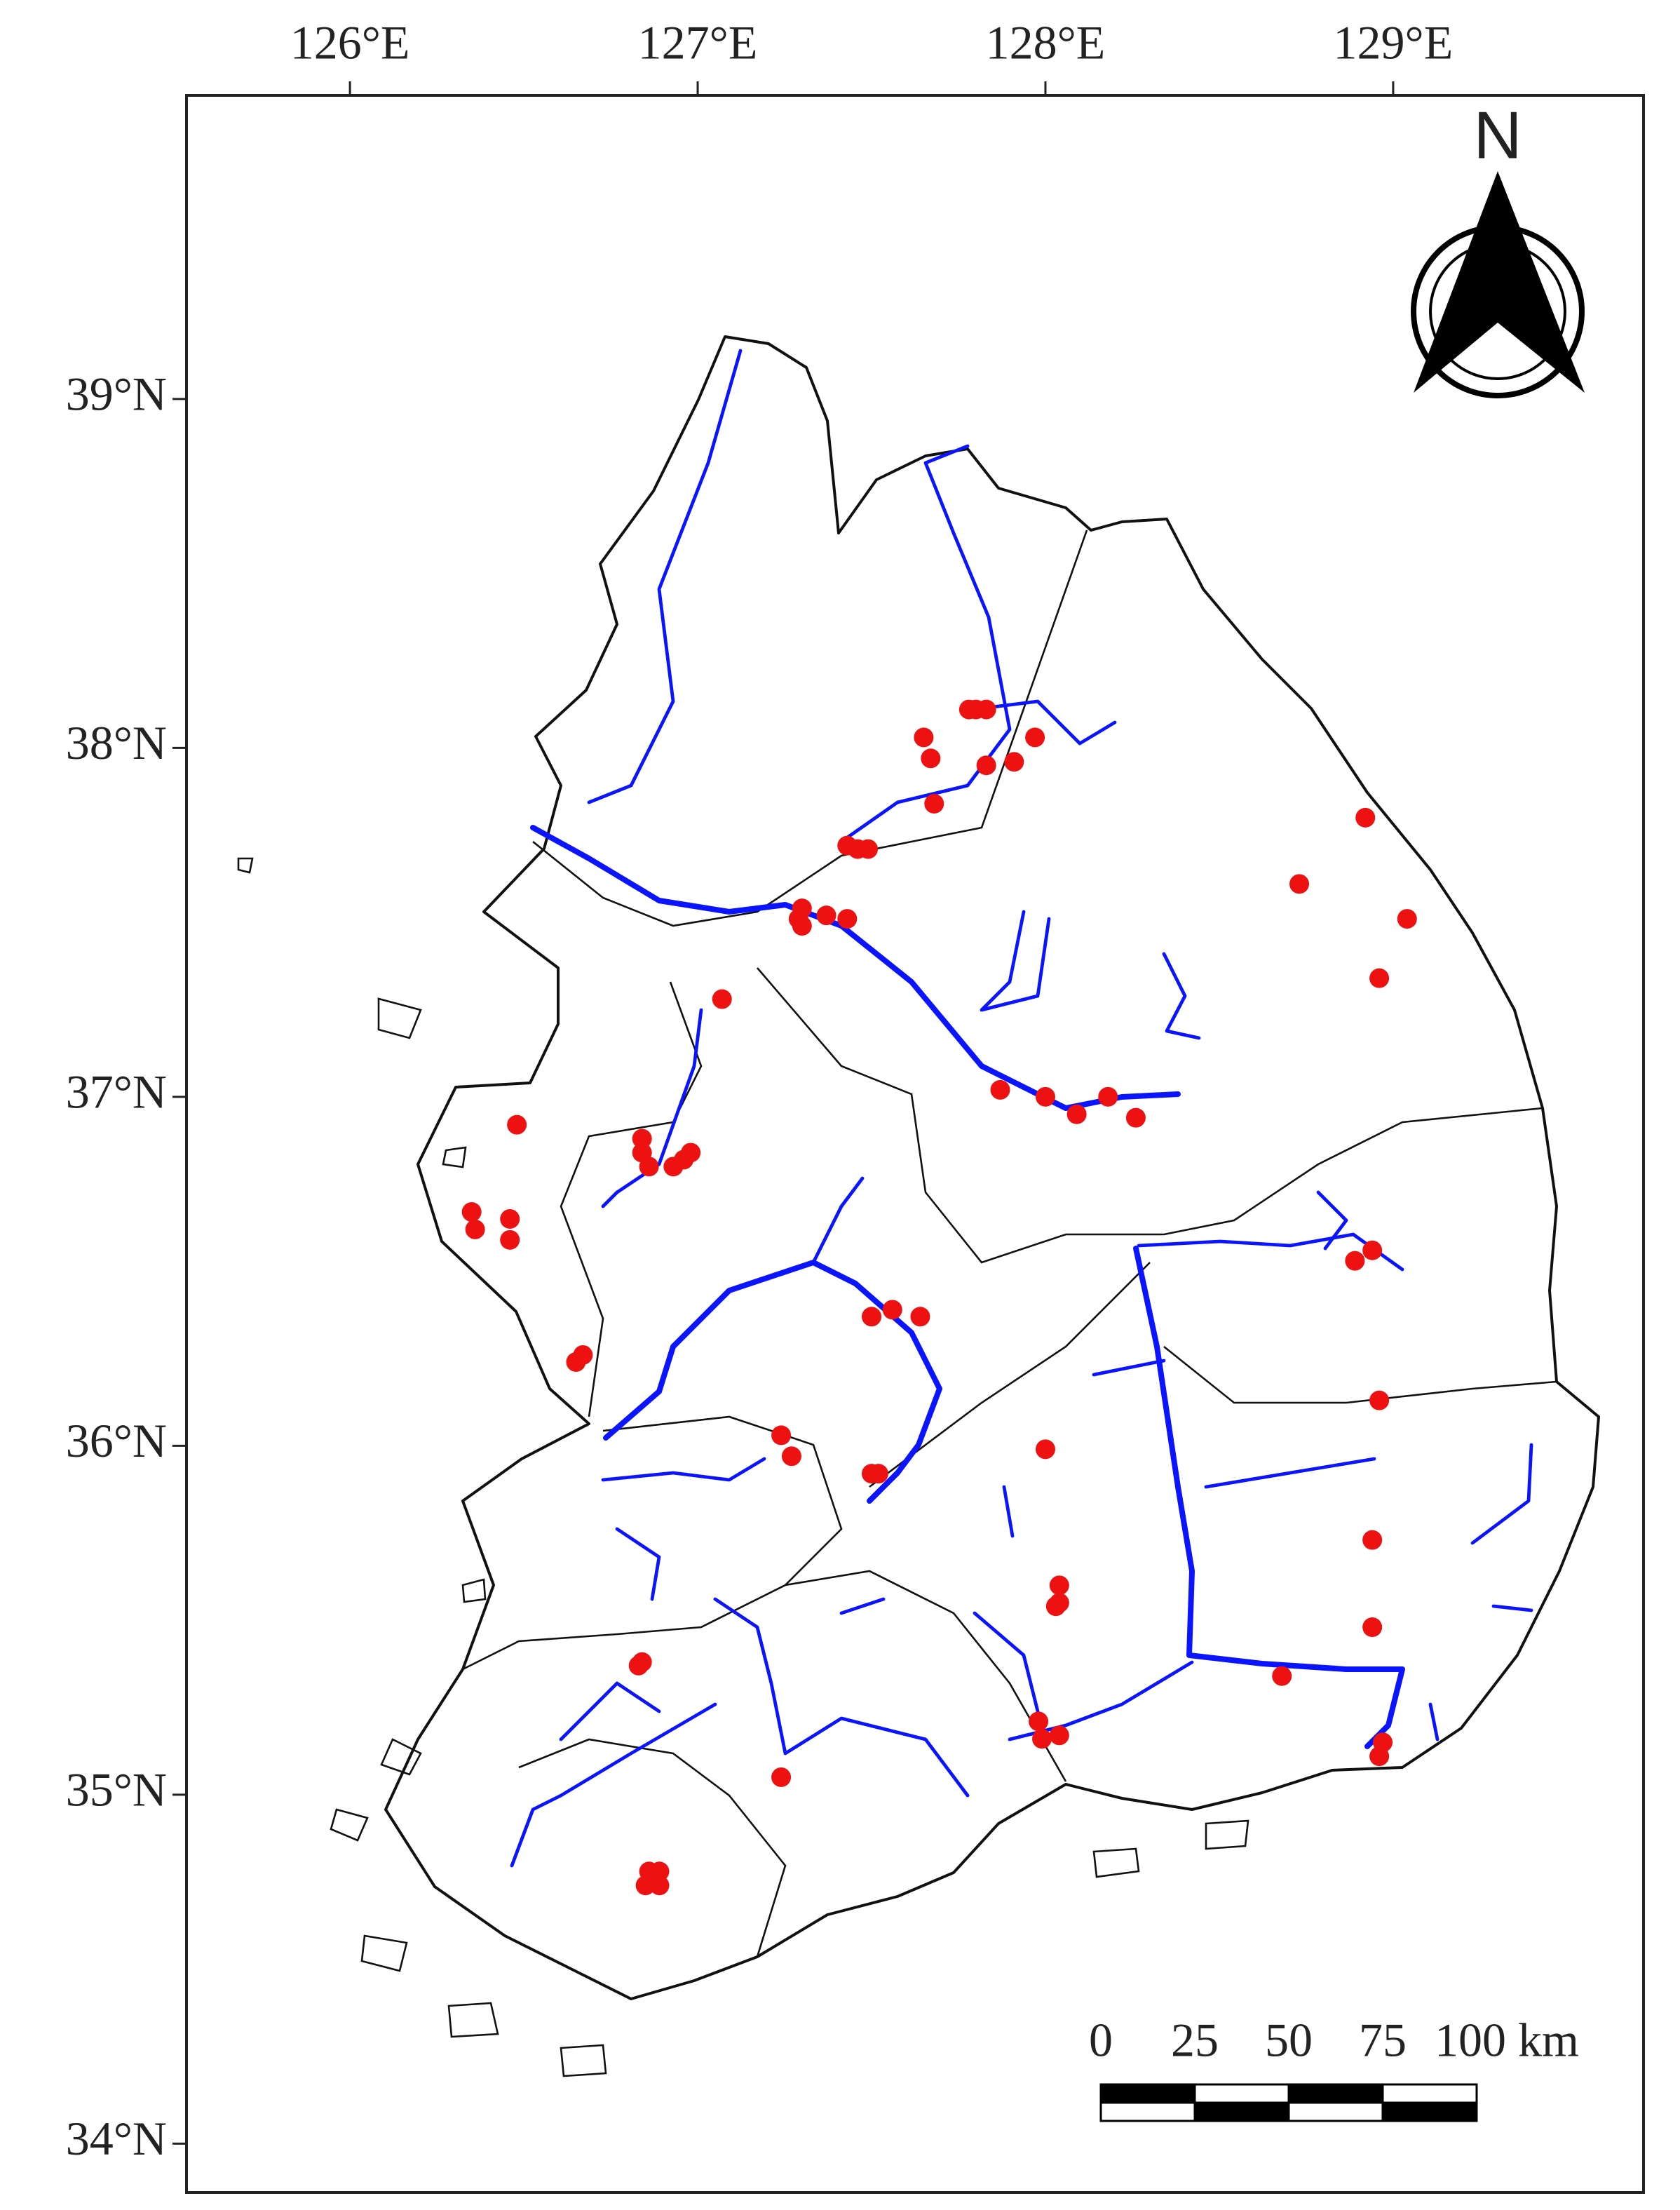  I want to click on scale-label: 100 km, so click(1507, 2041).